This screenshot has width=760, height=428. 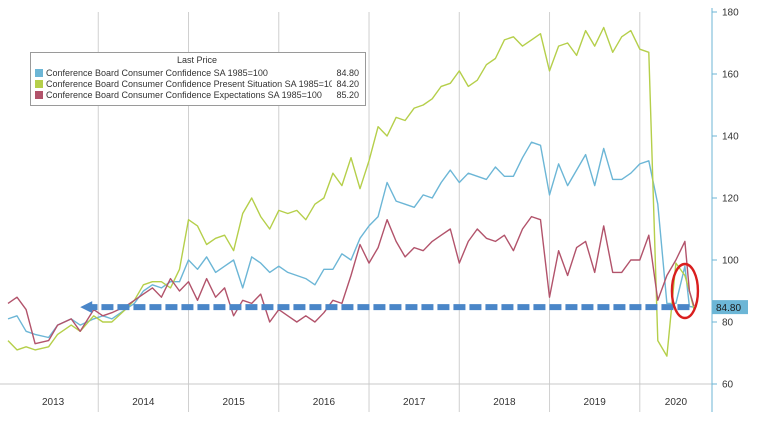 I want to click on legend-swatch-present, so click(x=39, y=83).